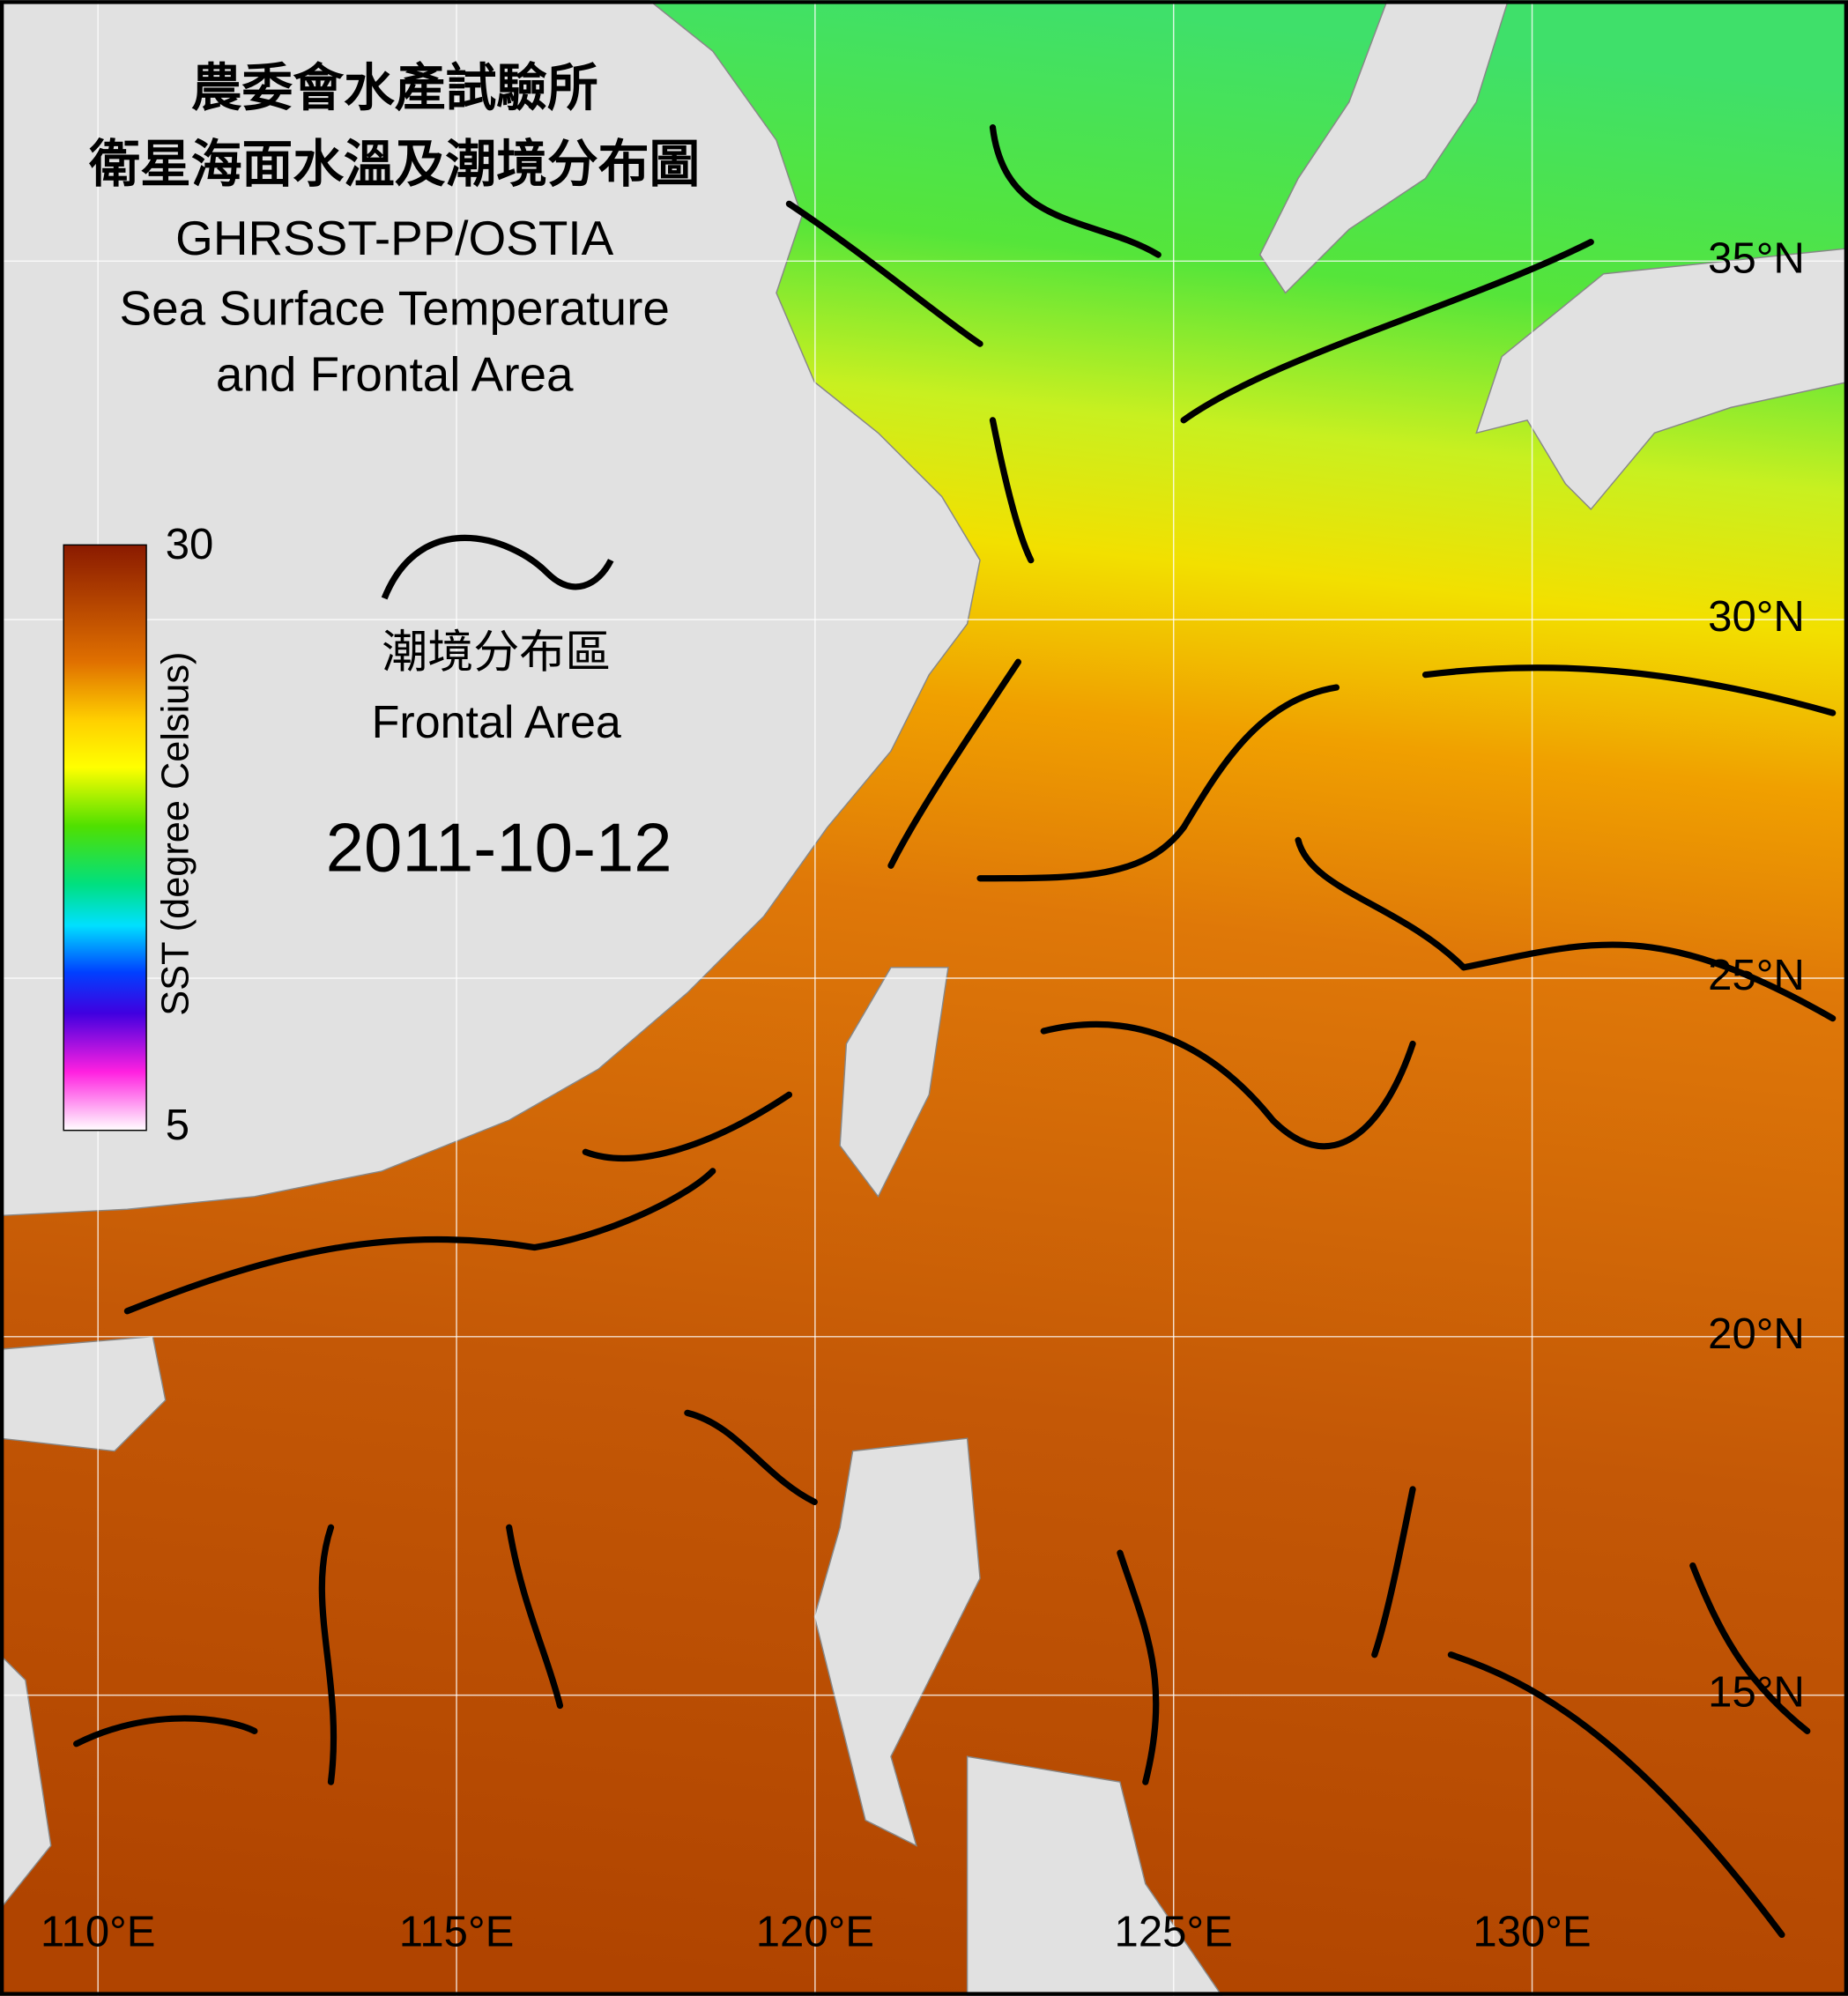 Image resolution: width=1848 pixels, height=1996 pixels. What do you see at coordinates (395, 374) in the screenshot?
I see `title-line: and Frontal Area` at bounding box center [395, 374].